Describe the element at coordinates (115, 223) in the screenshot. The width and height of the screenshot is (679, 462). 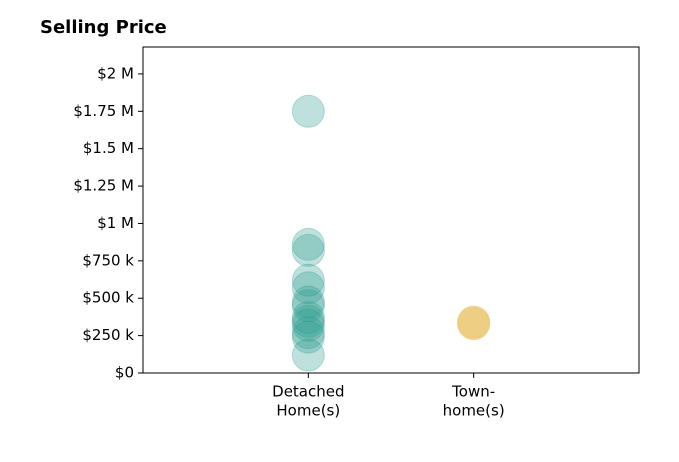
I see `y-tick-label: $1 M` at that location.